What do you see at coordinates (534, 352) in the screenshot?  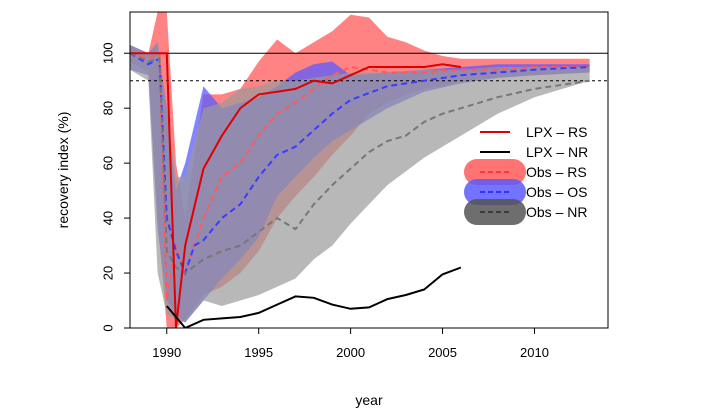 I see `x-tick-label: 2010` at bounding box center [534, 352].